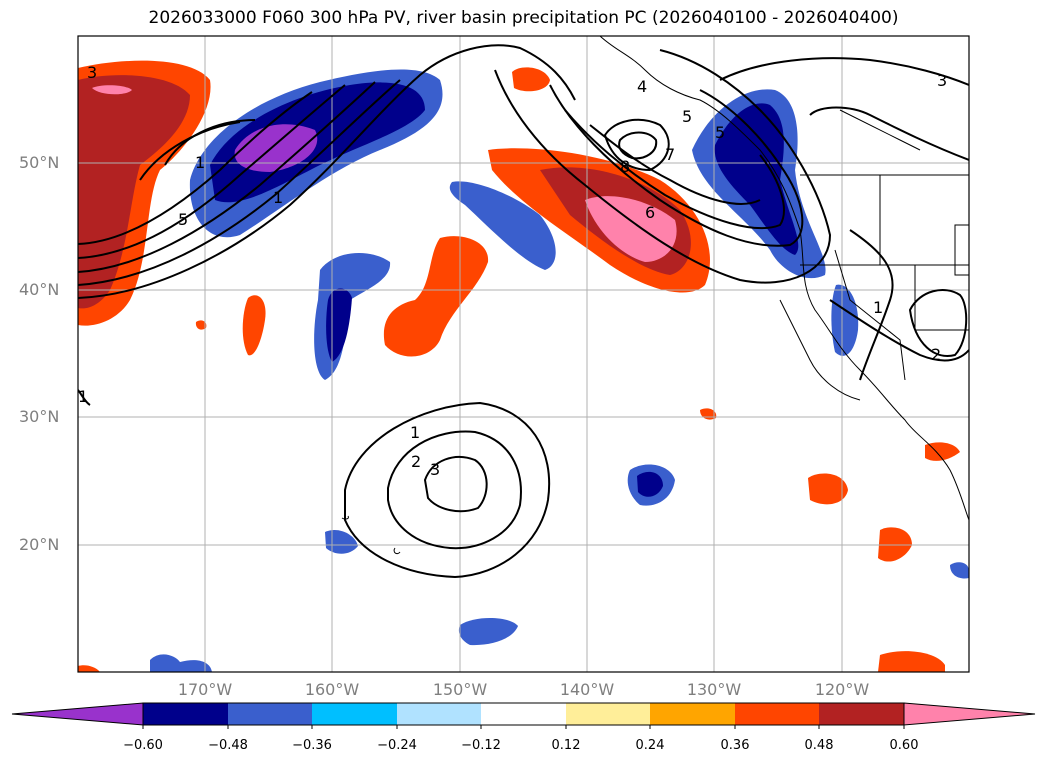 This screenshot has height=765, width=1047. Describe the element at coordinates (631, 229) in the screenshot. I see `anomaly-ne-pink` at that location.